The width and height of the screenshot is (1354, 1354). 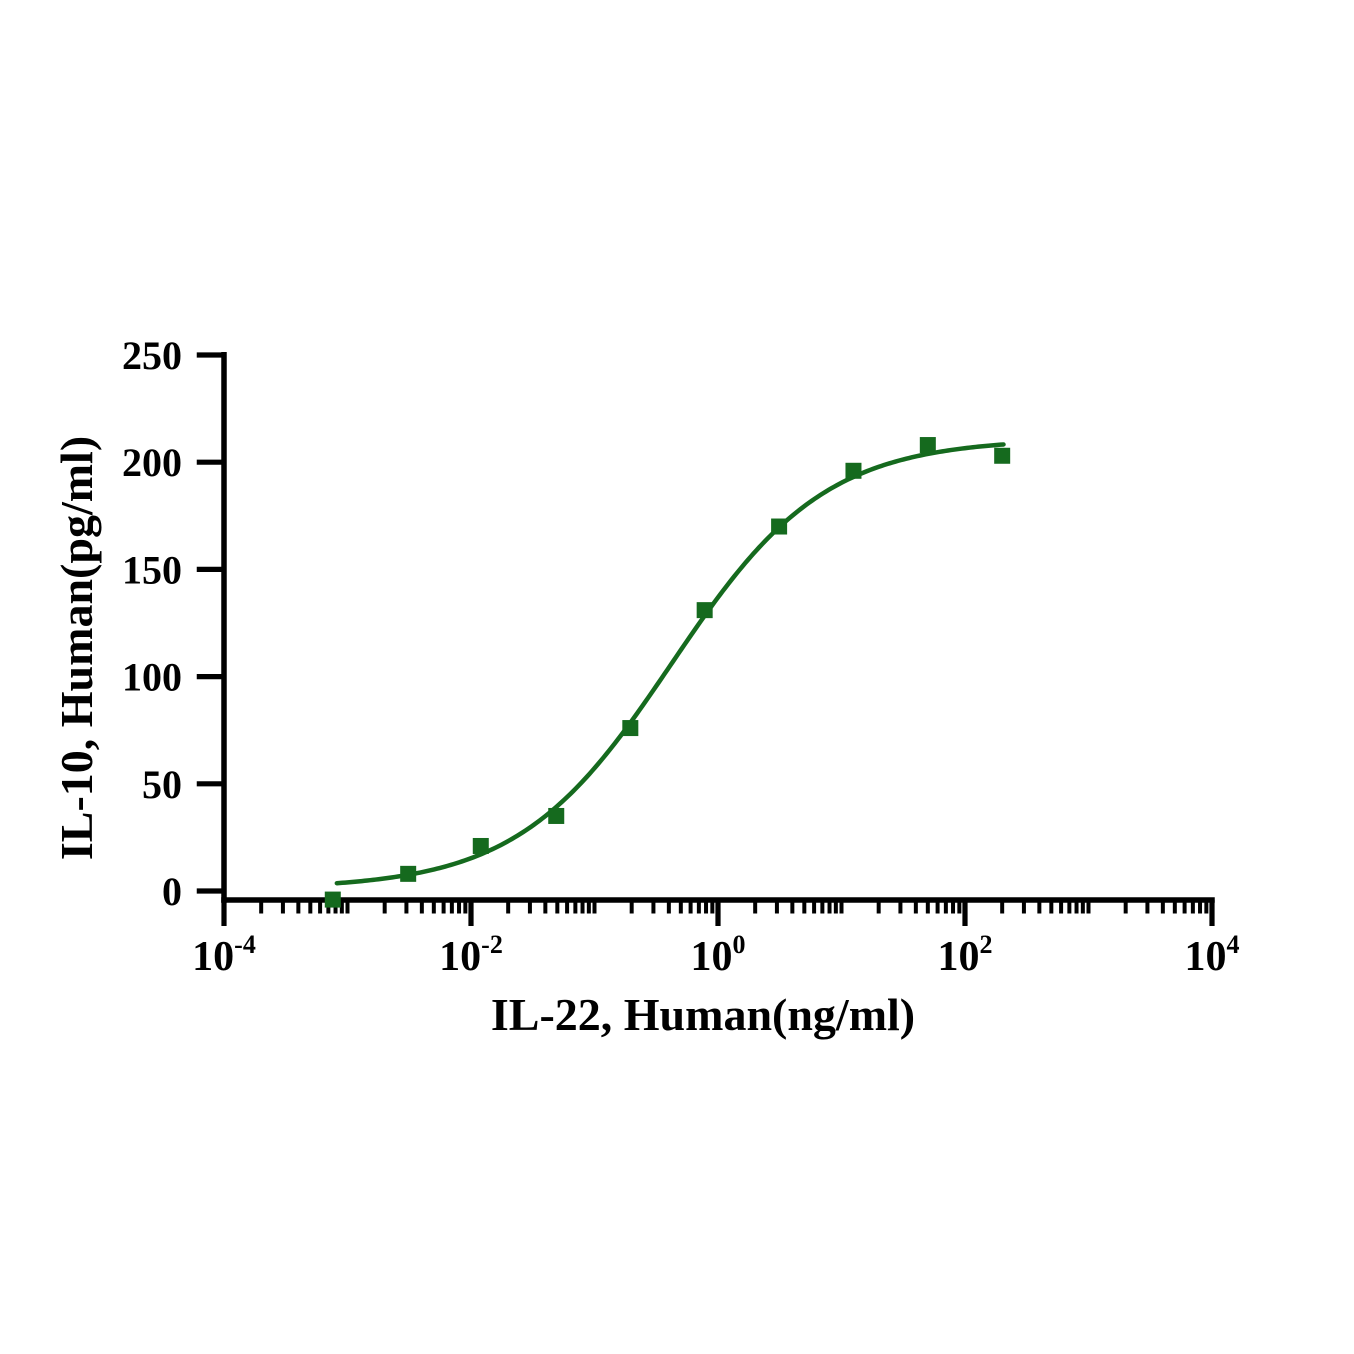 What do you see at coordinates (703, 1014) in the screenshot?
I see `x-axis-title: IL-22, Human(ng/ml)` at bounding box center [703, 1014].